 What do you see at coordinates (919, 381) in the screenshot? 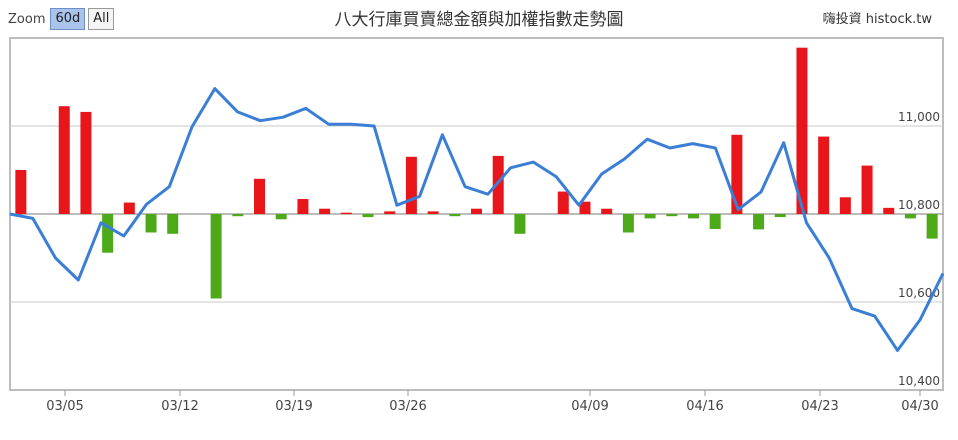
I see `y-tick-label: 10,400` at bounding box center [919, 381].